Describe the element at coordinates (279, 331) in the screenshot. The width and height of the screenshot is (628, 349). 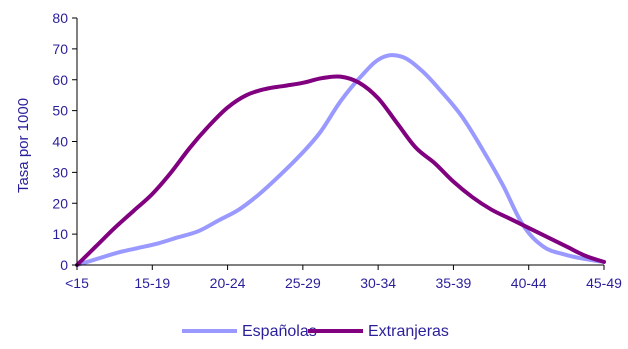
I see `legend-label: Españolas` at that location.